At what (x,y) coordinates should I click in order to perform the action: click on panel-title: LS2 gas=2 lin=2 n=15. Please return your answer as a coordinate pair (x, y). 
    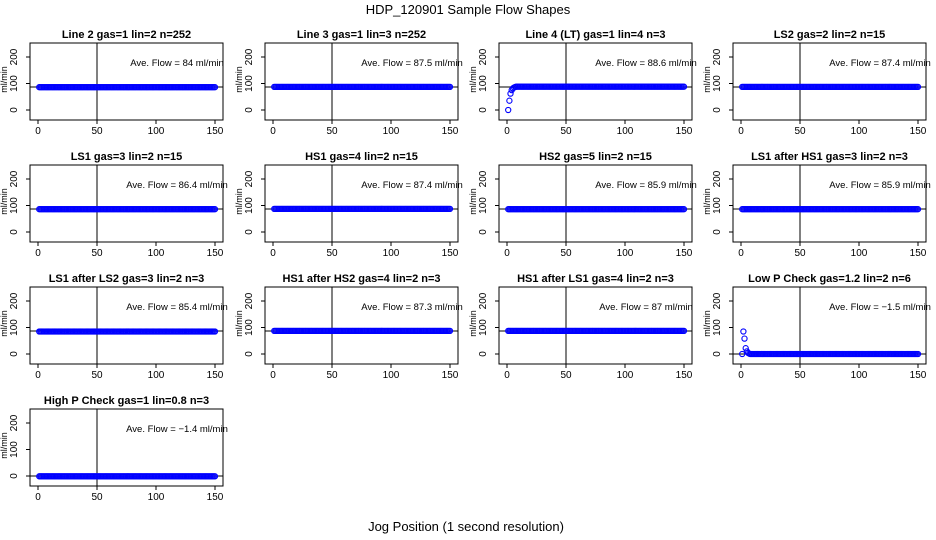
    Looking at the image, I should click on (830, 35).